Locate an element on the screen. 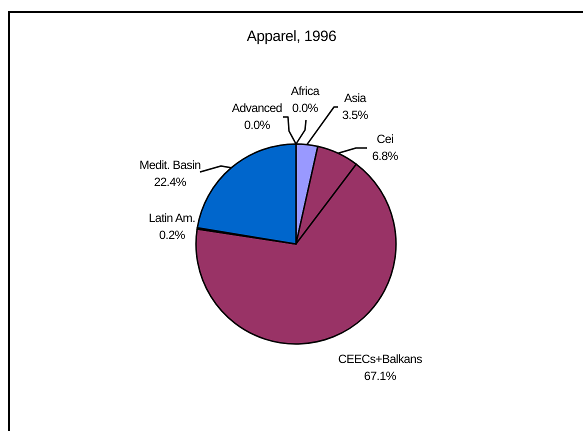 Image resolution: width=583 pixels, height=431 pixels. category-label: Africa is located at coordinates (305, 91).